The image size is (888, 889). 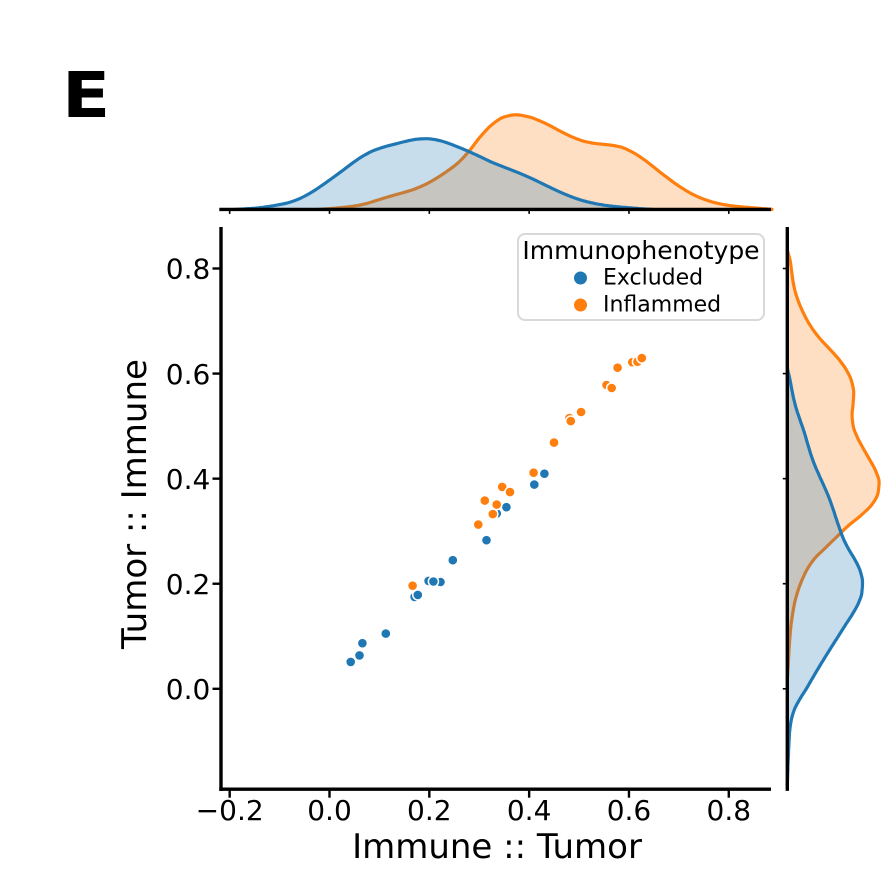 I want to click on y-tick-label: 0.8, so click(x=188, y=269).